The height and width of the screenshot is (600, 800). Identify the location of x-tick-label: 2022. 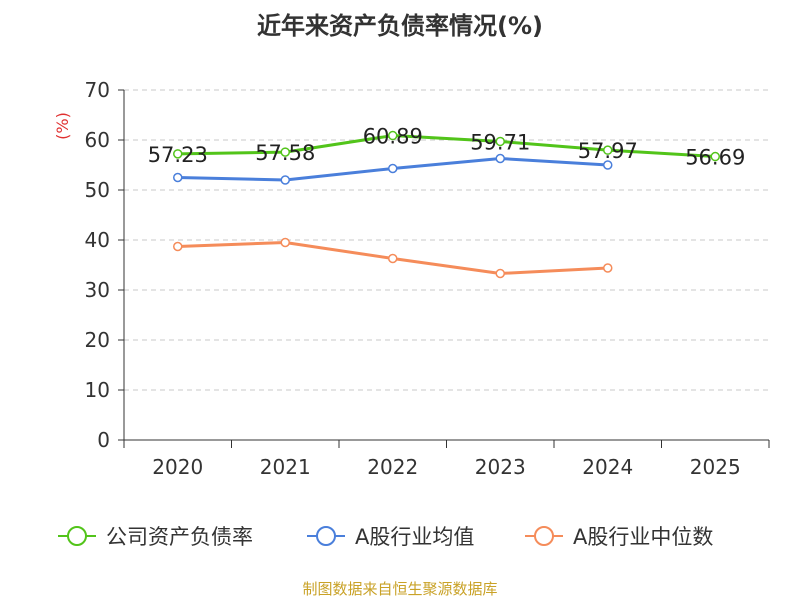
(392, 467).